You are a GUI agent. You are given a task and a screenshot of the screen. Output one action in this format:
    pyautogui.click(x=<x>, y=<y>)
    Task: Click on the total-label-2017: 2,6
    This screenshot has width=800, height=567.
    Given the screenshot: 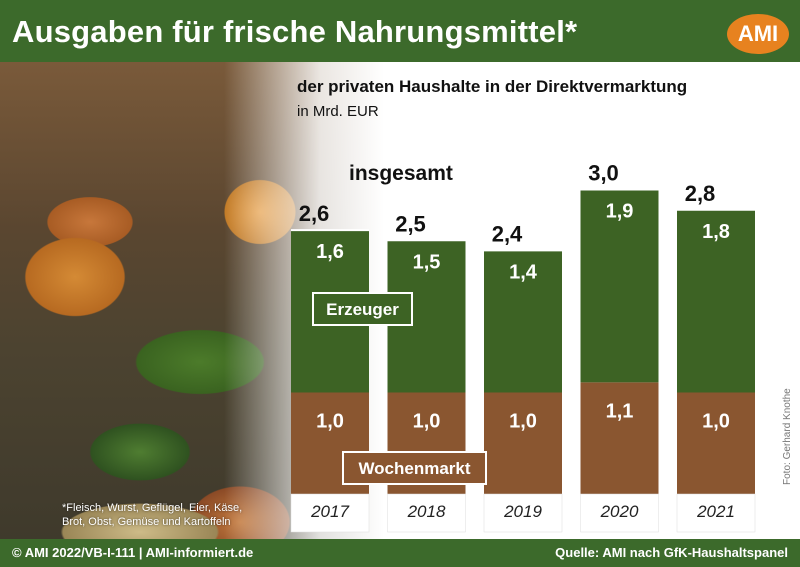 What is the action you would take?
    pyautogui.click(x=314, y=213)
    